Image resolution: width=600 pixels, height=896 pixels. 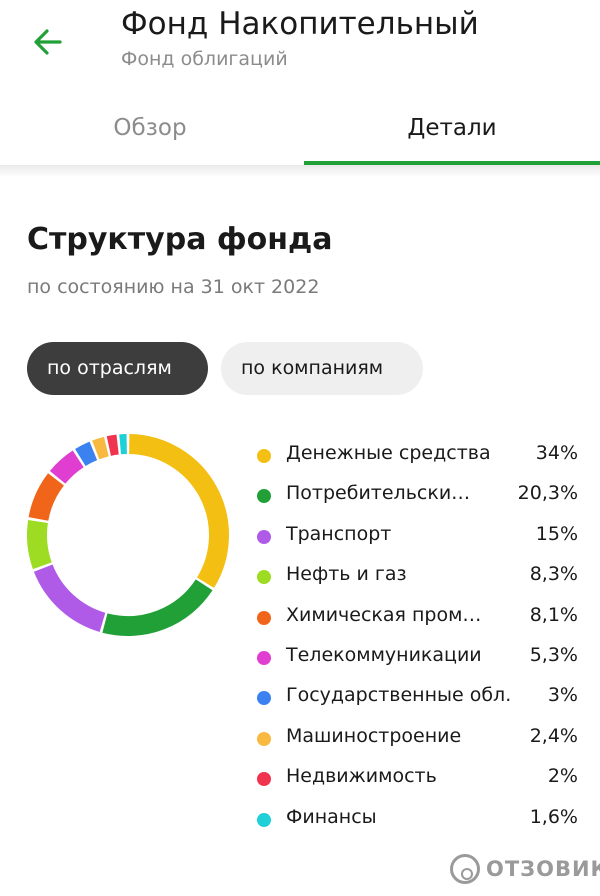 I want to click on structure-donut-chart, so click(x=128, y=535).